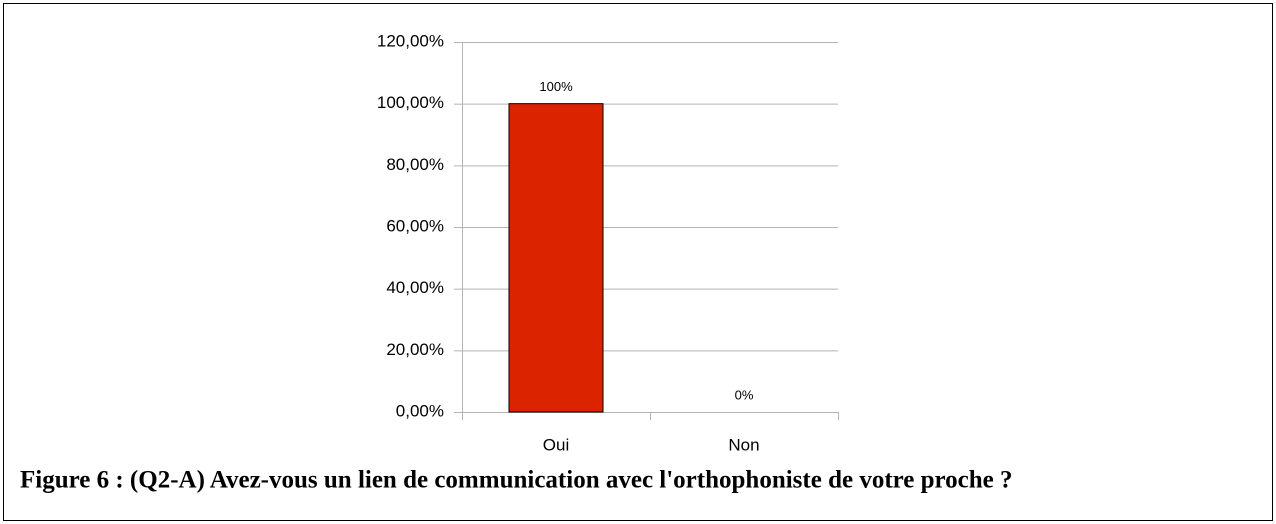  I want to click on y-tick-label: 100,00%, so click(410, 102).